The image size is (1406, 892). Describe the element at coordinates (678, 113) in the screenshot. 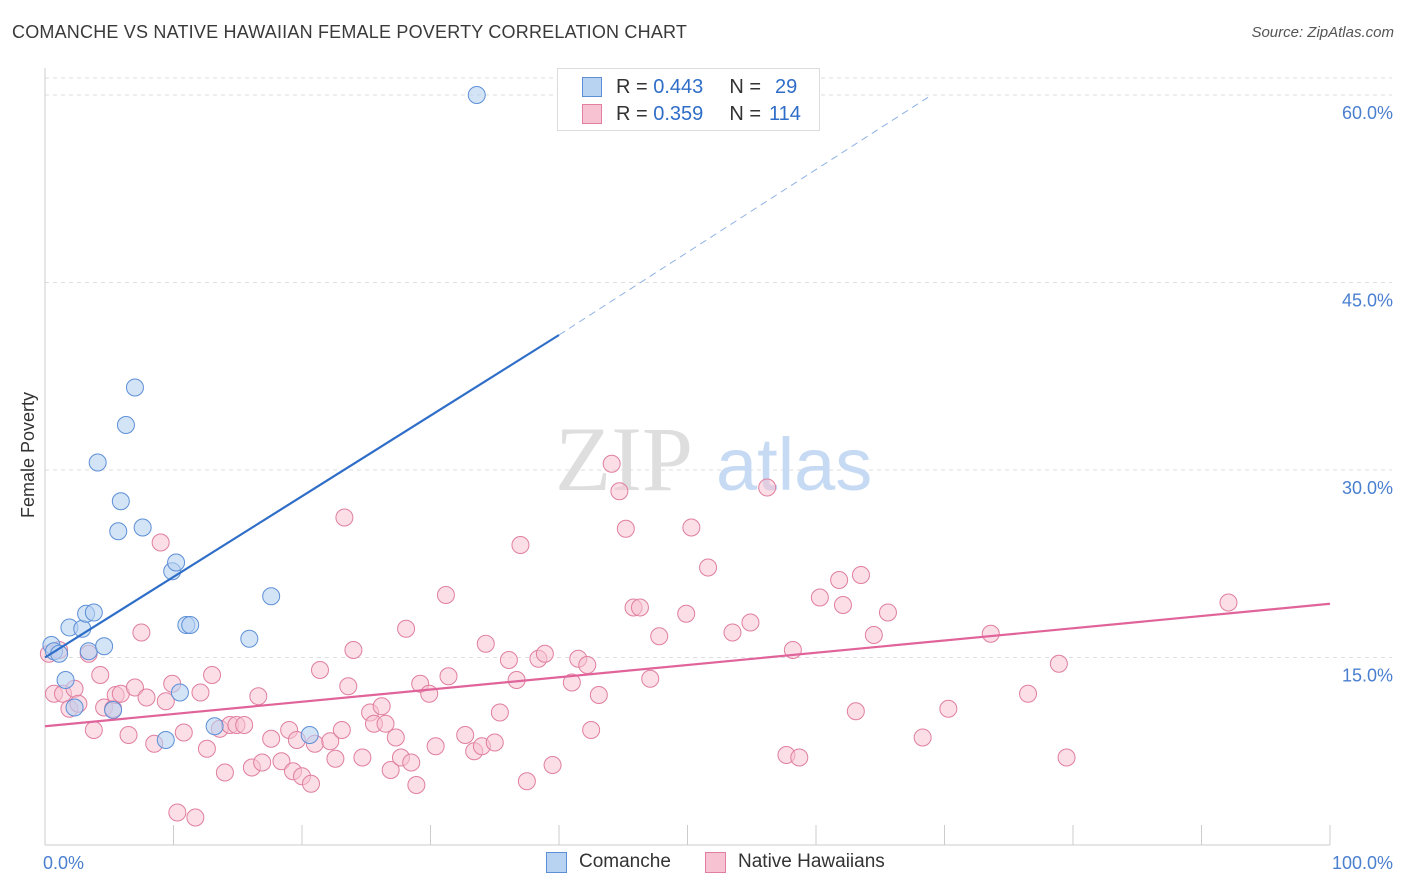

I see `legend-r-value: 0.359` at that location.